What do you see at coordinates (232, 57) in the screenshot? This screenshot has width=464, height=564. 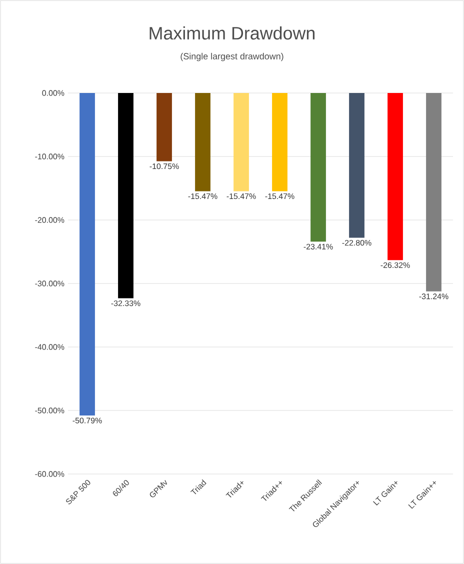 I see `chart-subtitle: (Single largest drawdown)` at bounding box center [232, 57].